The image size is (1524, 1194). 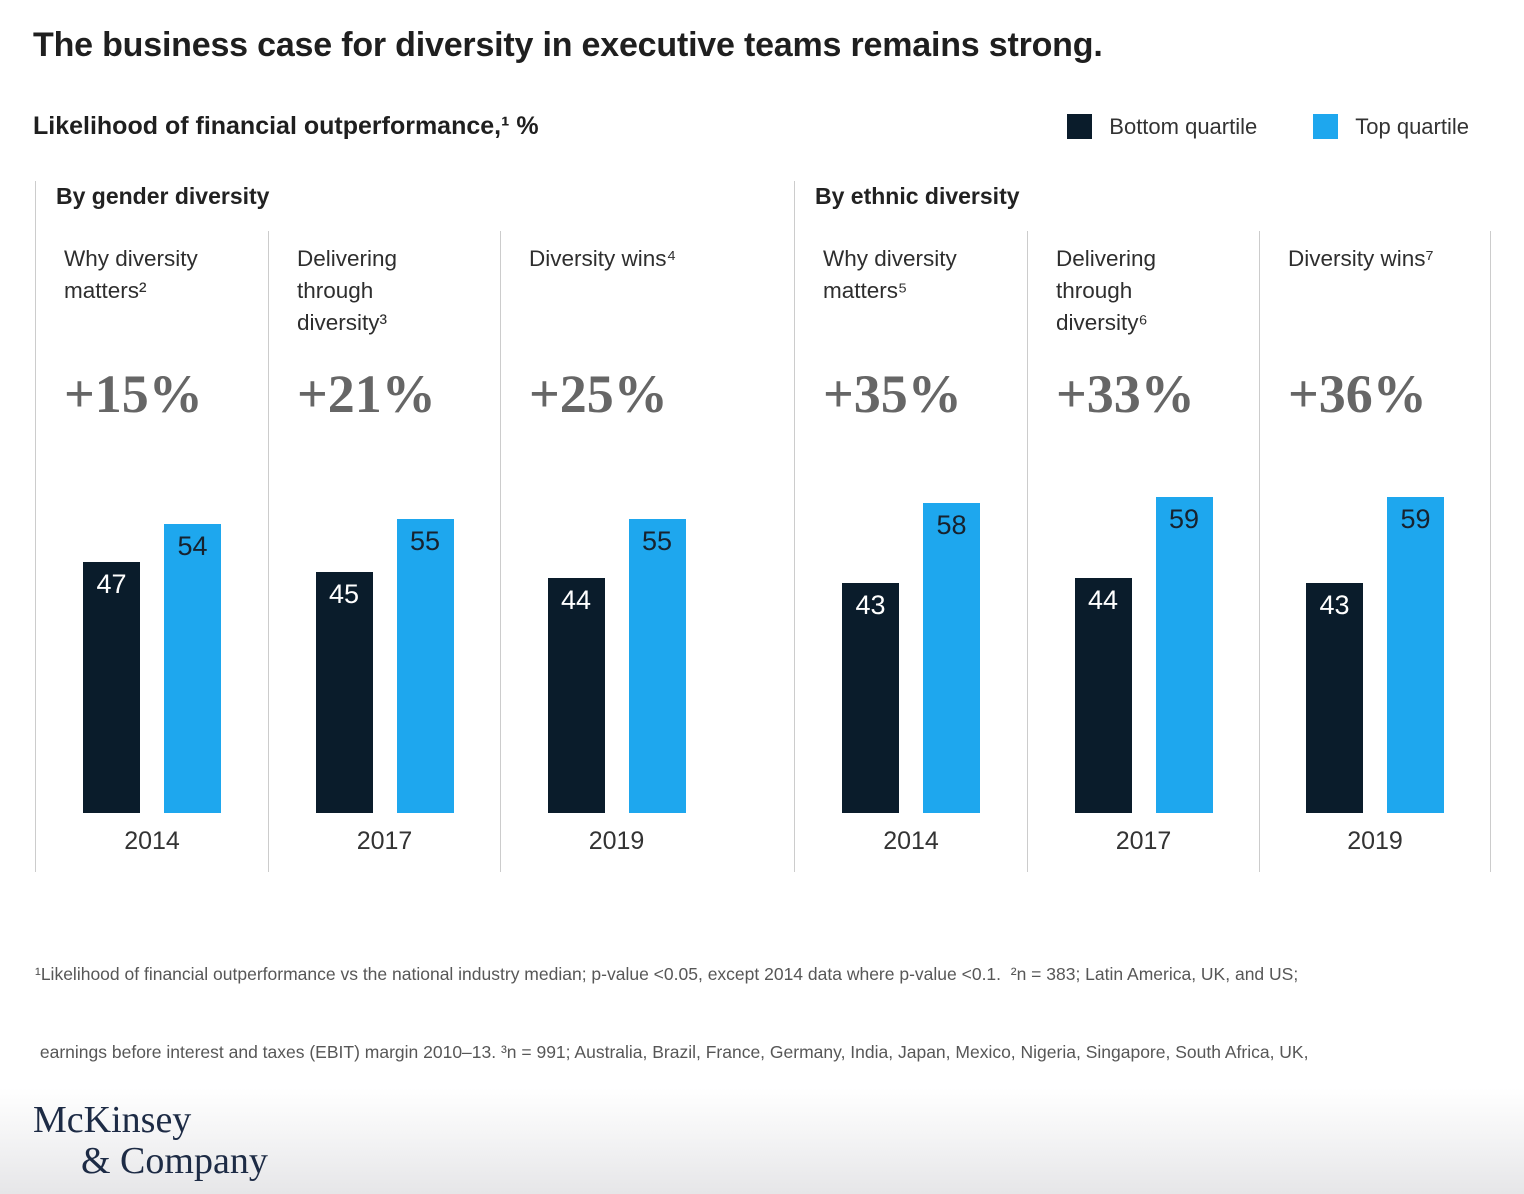 I want to click on logo-line-1: McKinsey, so click(x=112, y=1120).